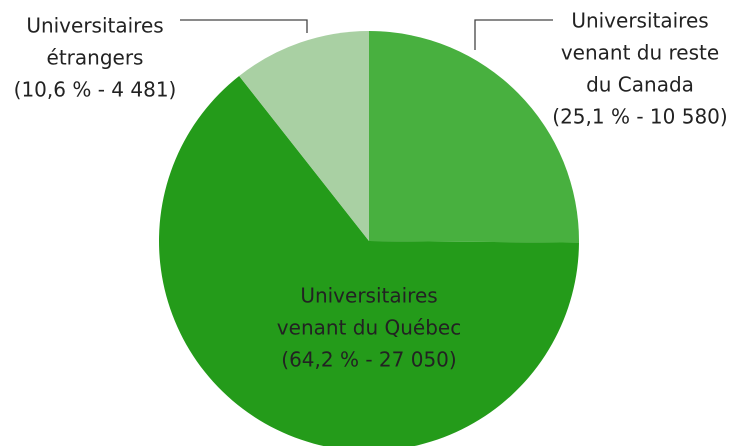 This screenshot has height=446, width=738. I want to click on slice-label: du Canada, so click(640, 85).